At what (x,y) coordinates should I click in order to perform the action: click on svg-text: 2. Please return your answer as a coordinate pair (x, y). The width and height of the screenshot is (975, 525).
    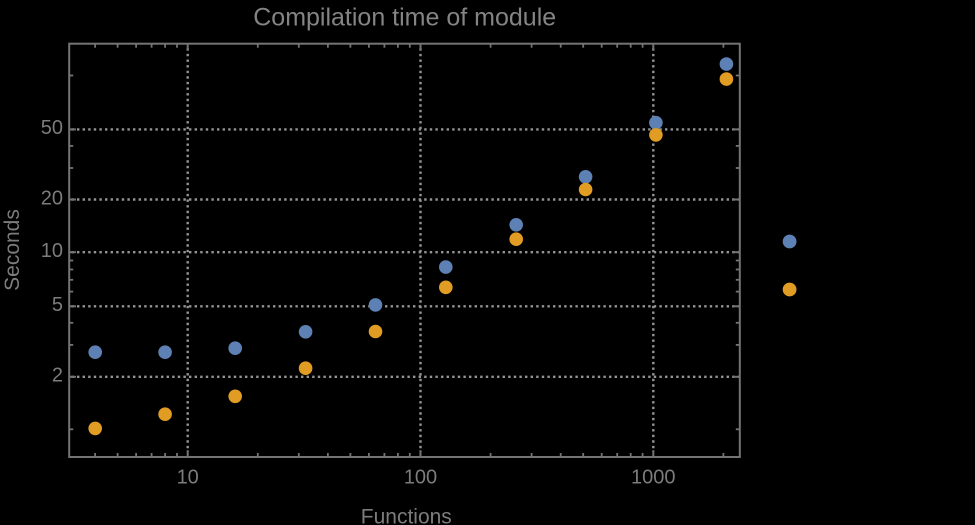
    Looking at the image, I should click on (57, 376).